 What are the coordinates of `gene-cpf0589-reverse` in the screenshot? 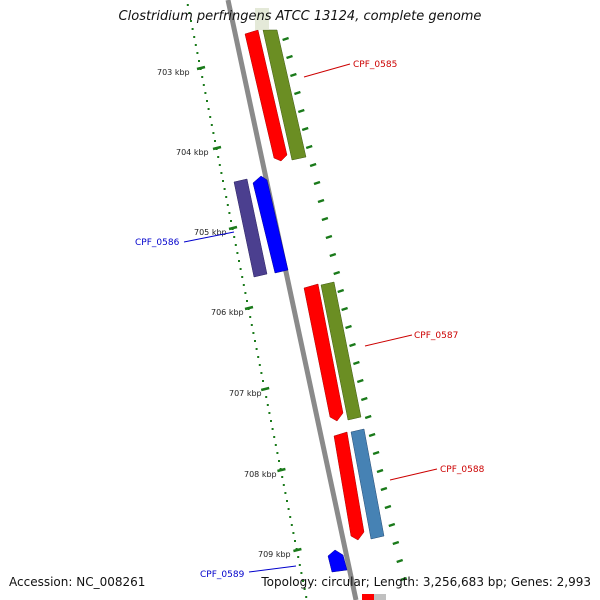 It's located at (337, 561).